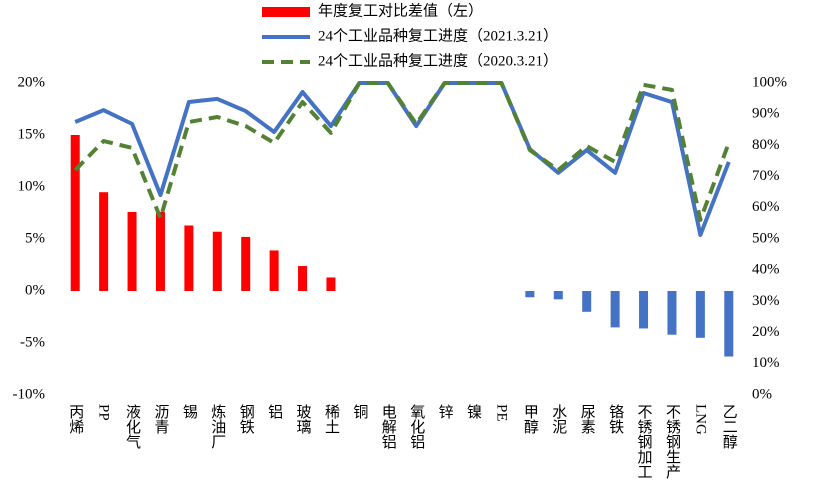 This screenshot has width=831, height=499. What do you see at coordinates (303, 419) in the screenshot?
I see `x-tick-label: 玻璃` at bounding box center [303, 419].